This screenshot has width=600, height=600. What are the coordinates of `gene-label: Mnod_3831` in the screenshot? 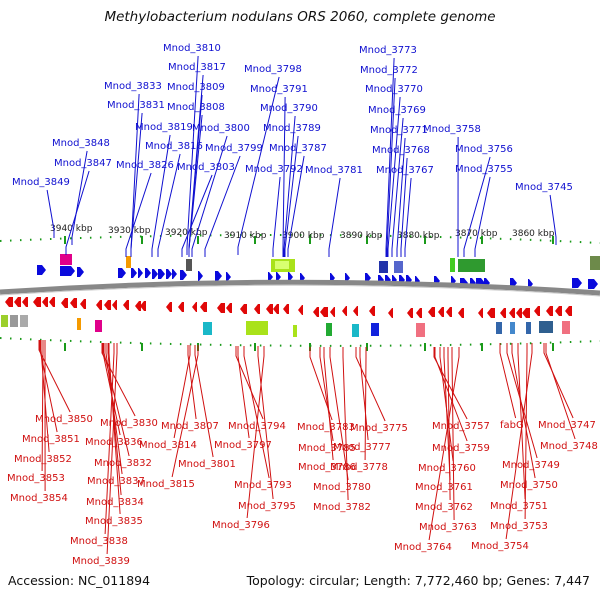 It's located at (136, 105).